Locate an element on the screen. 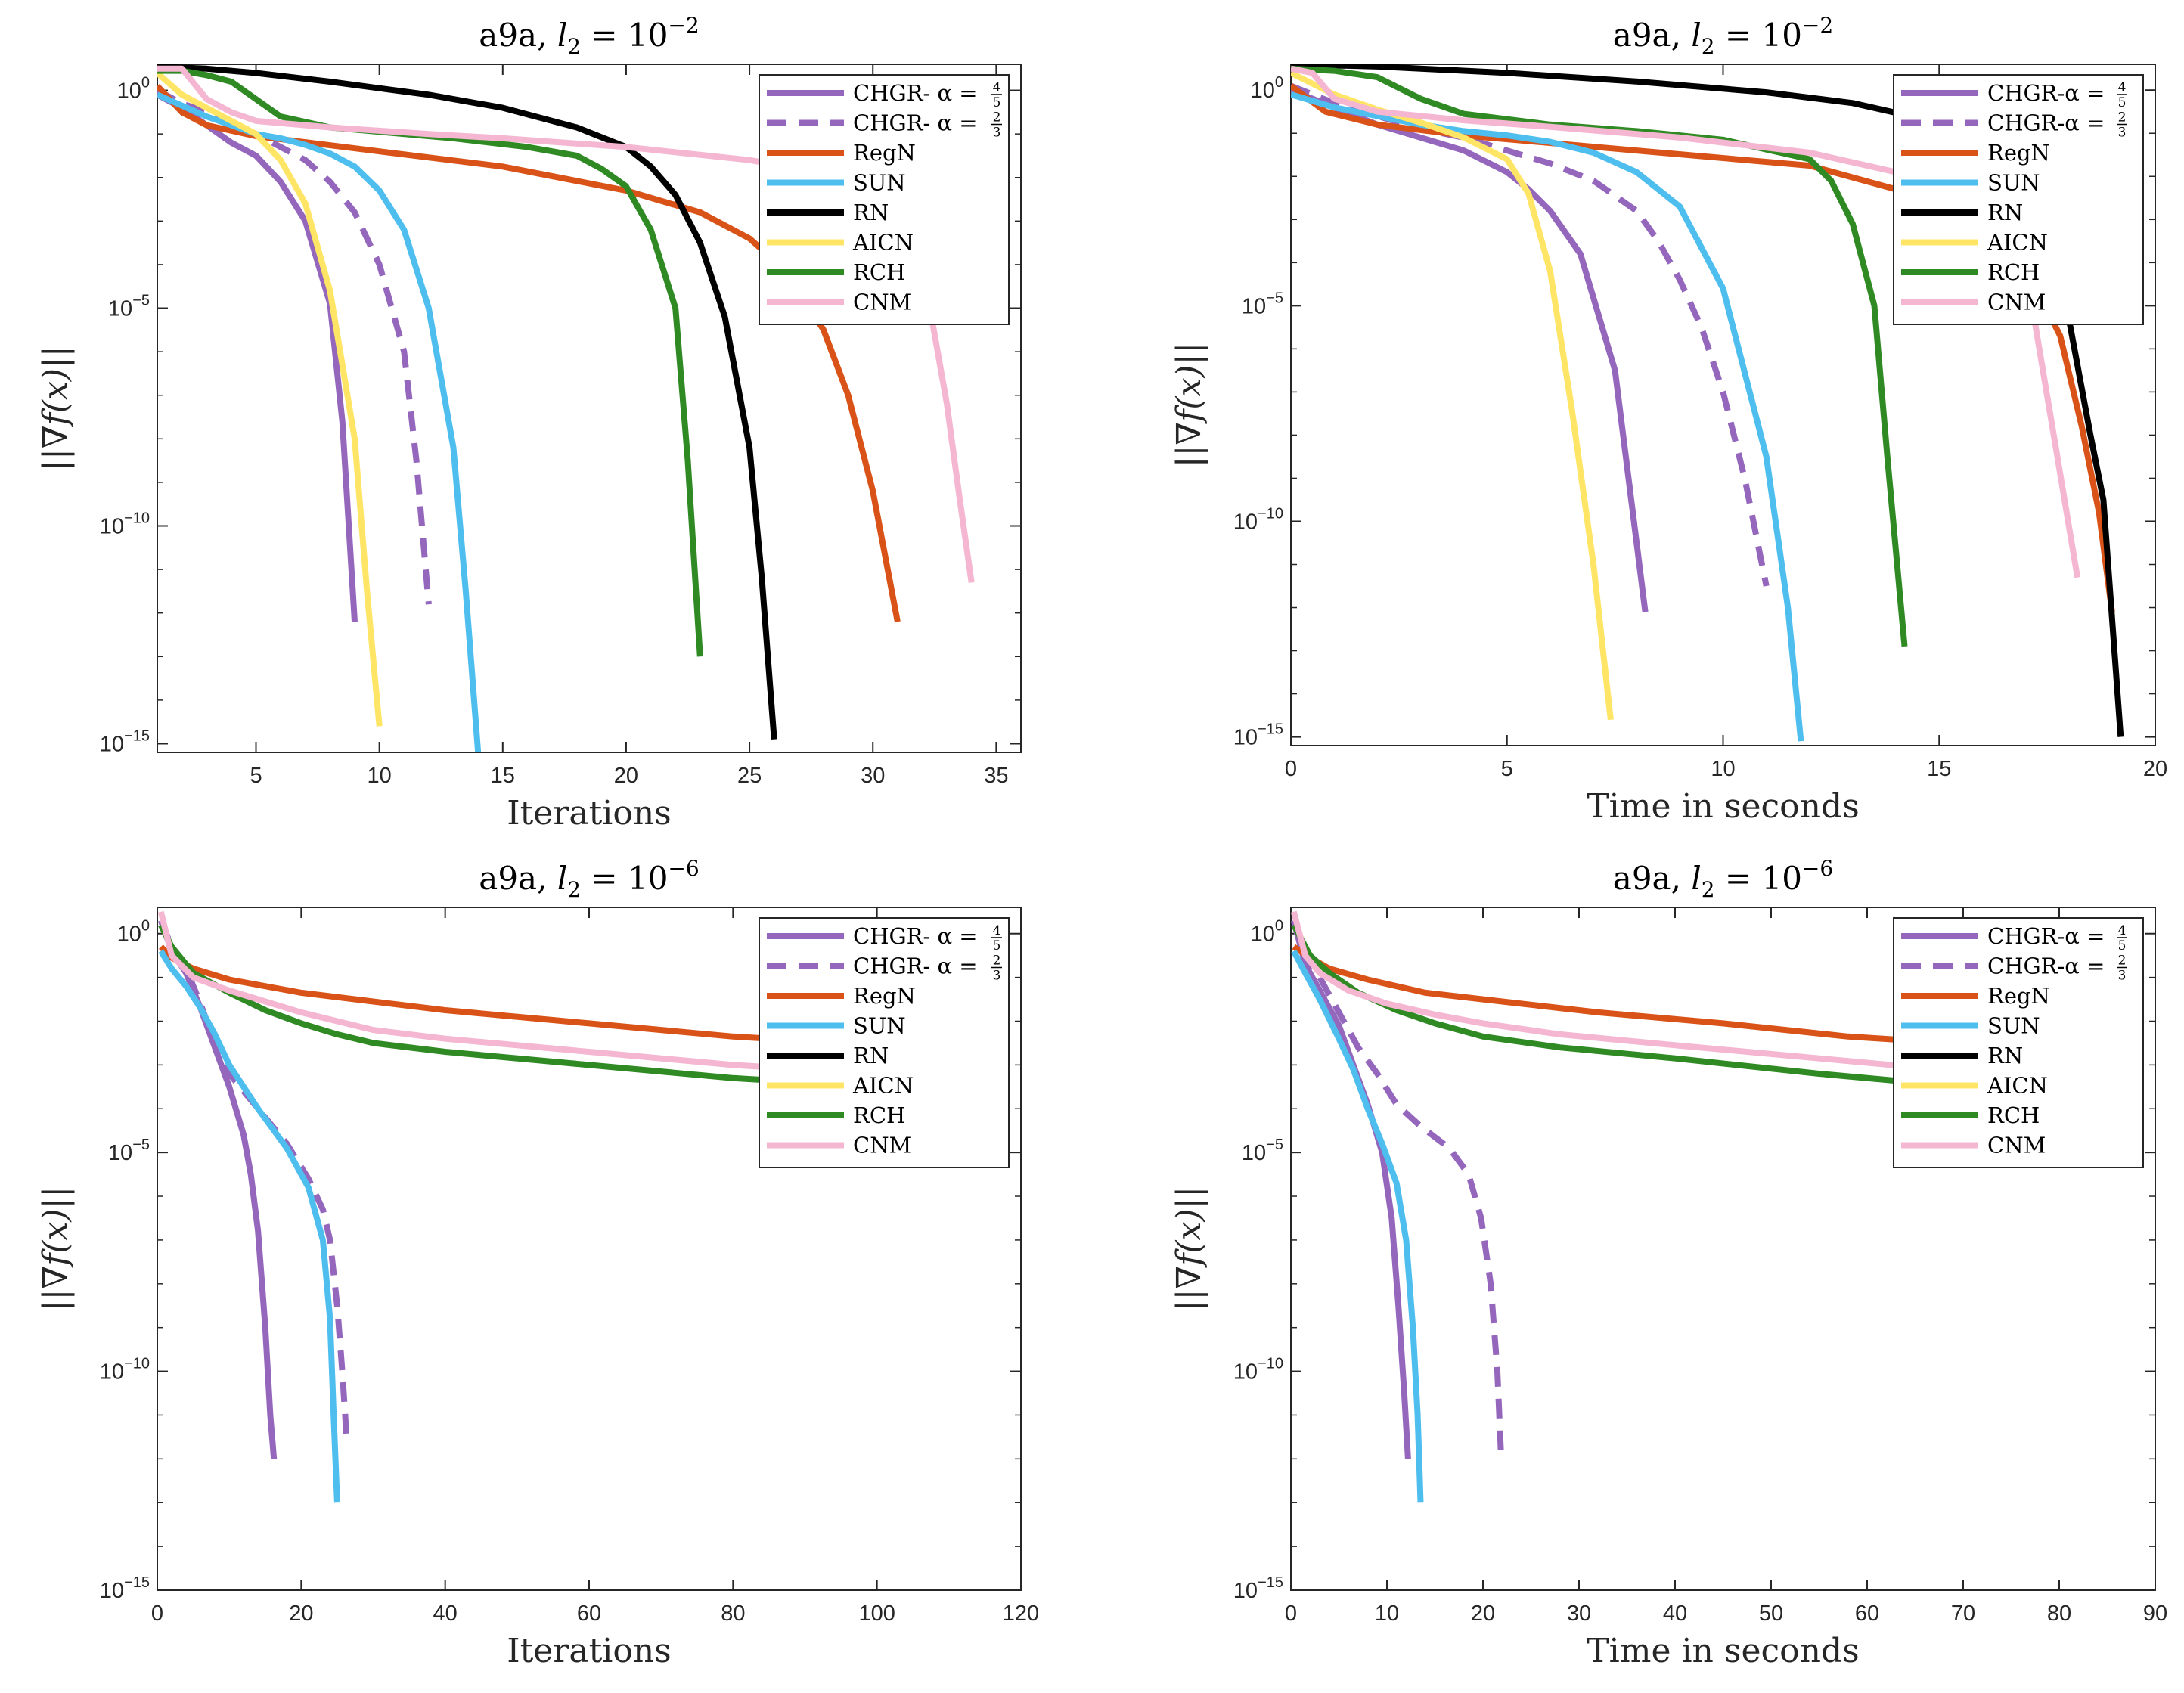 This screenshot has width=2184, height=1693. x-tick-label: 30 is located at coordinates (873, 776).